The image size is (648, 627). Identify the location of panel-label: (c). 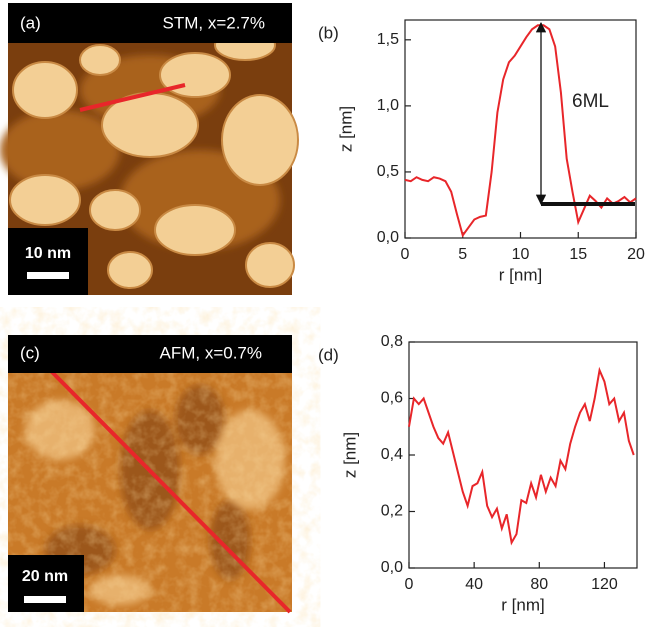
(30, 352).